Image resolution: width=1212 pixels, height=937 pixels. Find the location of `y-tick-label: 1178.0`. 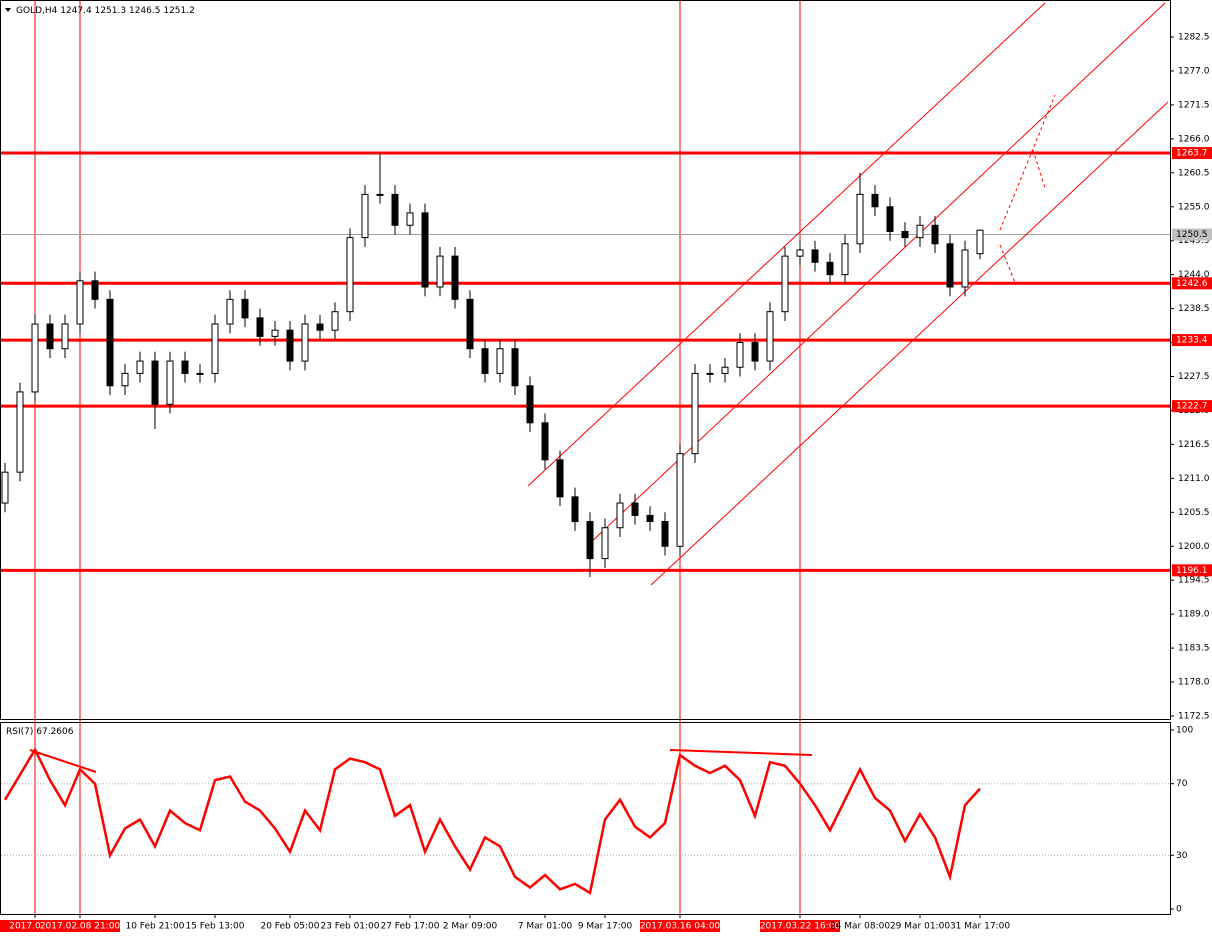

y-tick-label: 1178.0 is located at coordinates (1194, 683).